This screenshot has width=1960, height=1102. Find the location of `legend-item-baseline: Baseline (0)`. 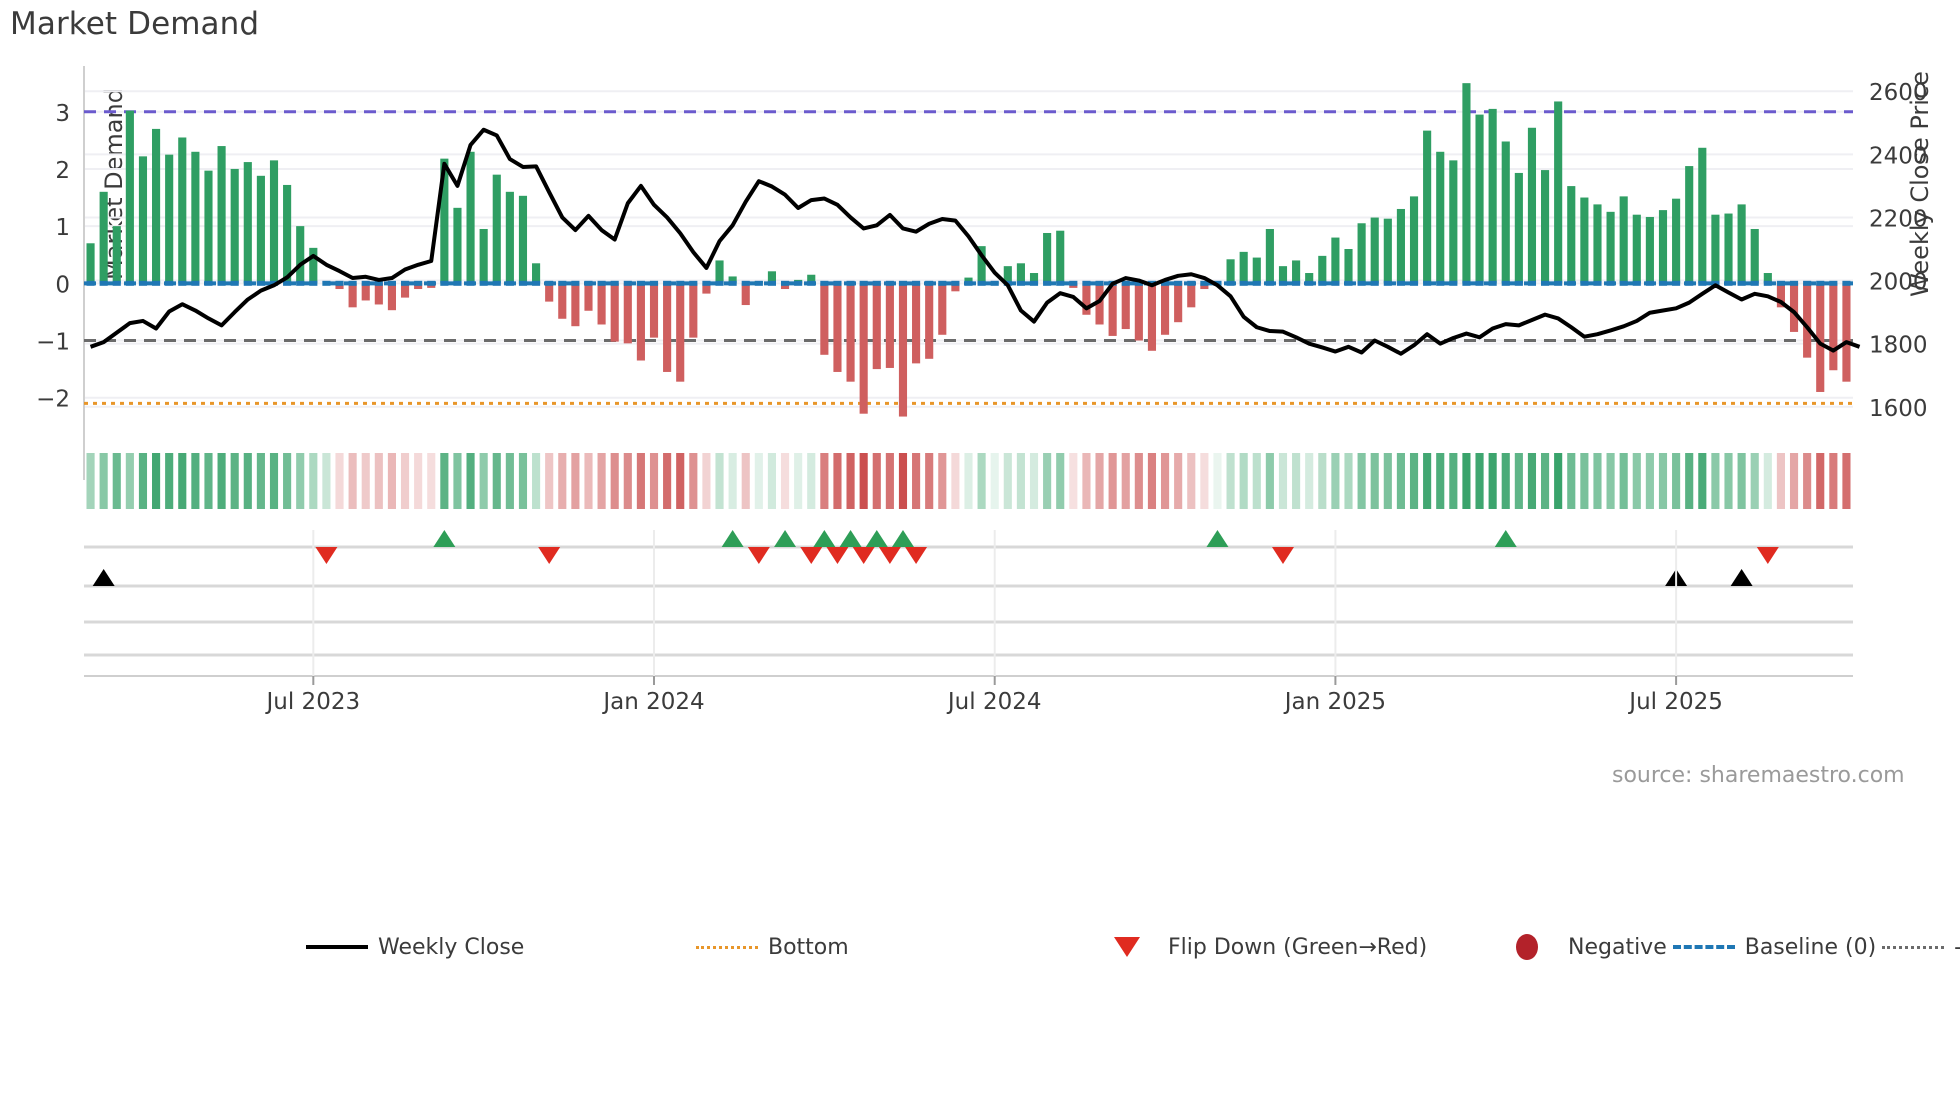

legend-item-baseline: Baseline (0) is located at coordinates (1771, 947).